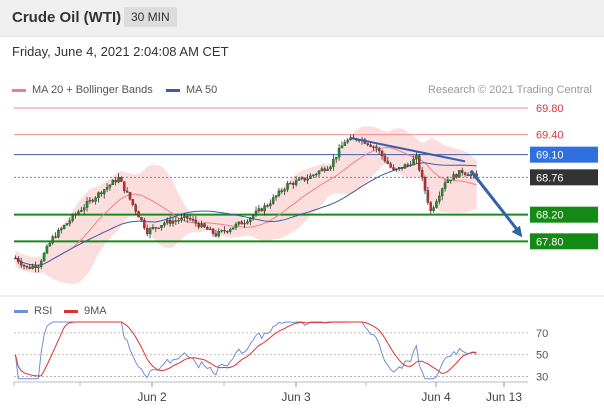  Describe the element at coordinates (95, 311) in the screenshot. I see `legend-9ma-label: 9MA` at that location.